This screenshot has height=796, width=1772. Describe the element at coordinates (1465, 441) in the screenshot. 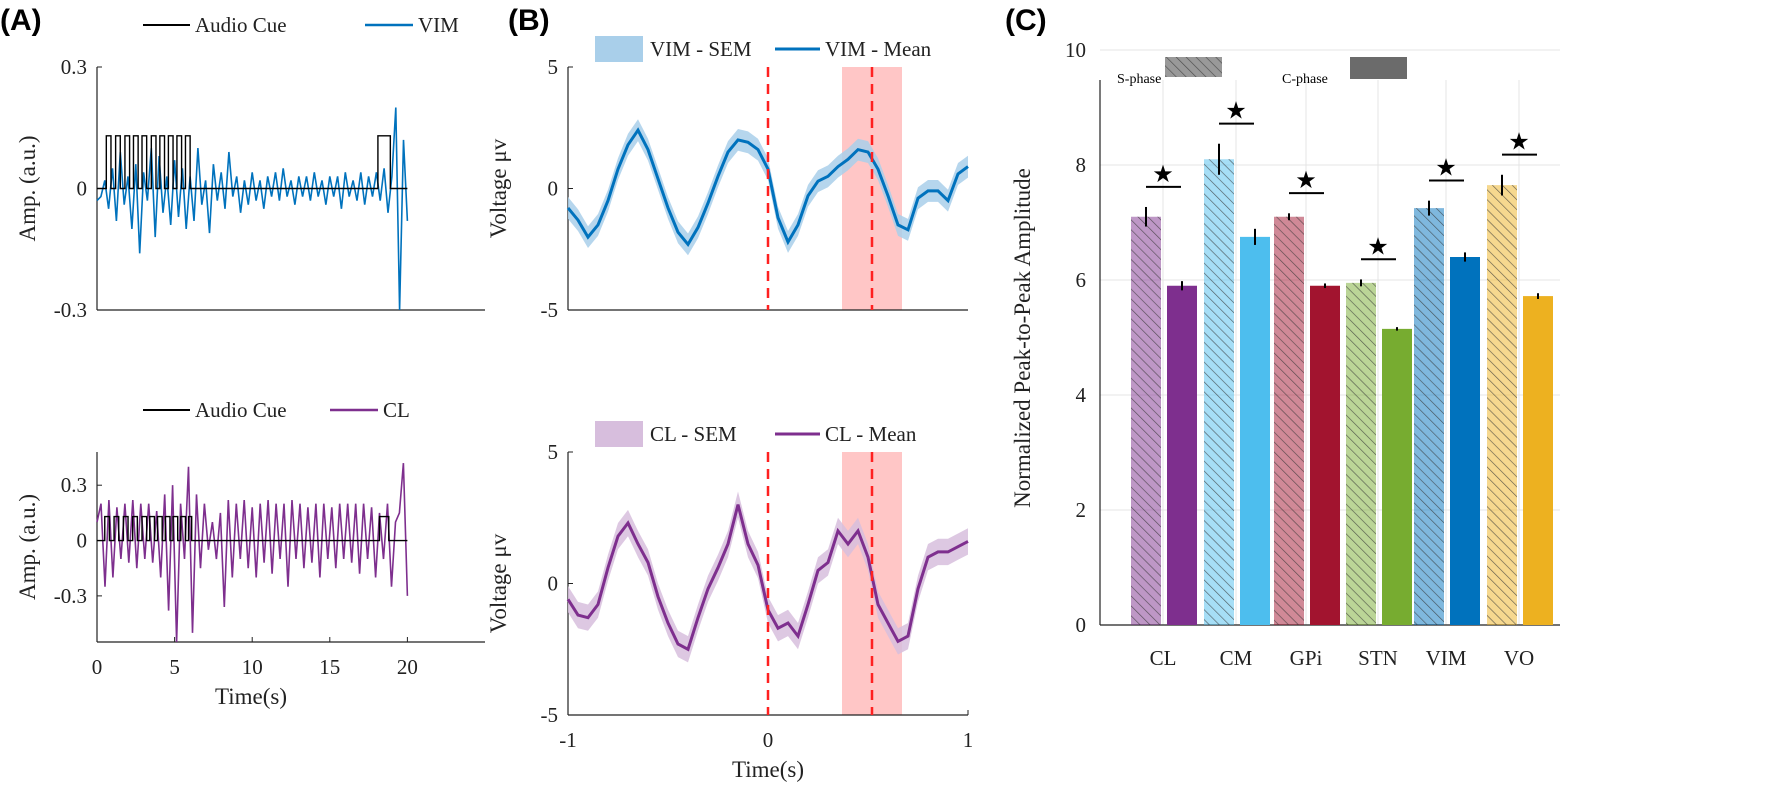

I see `bar-c-phase-vim` at that location.